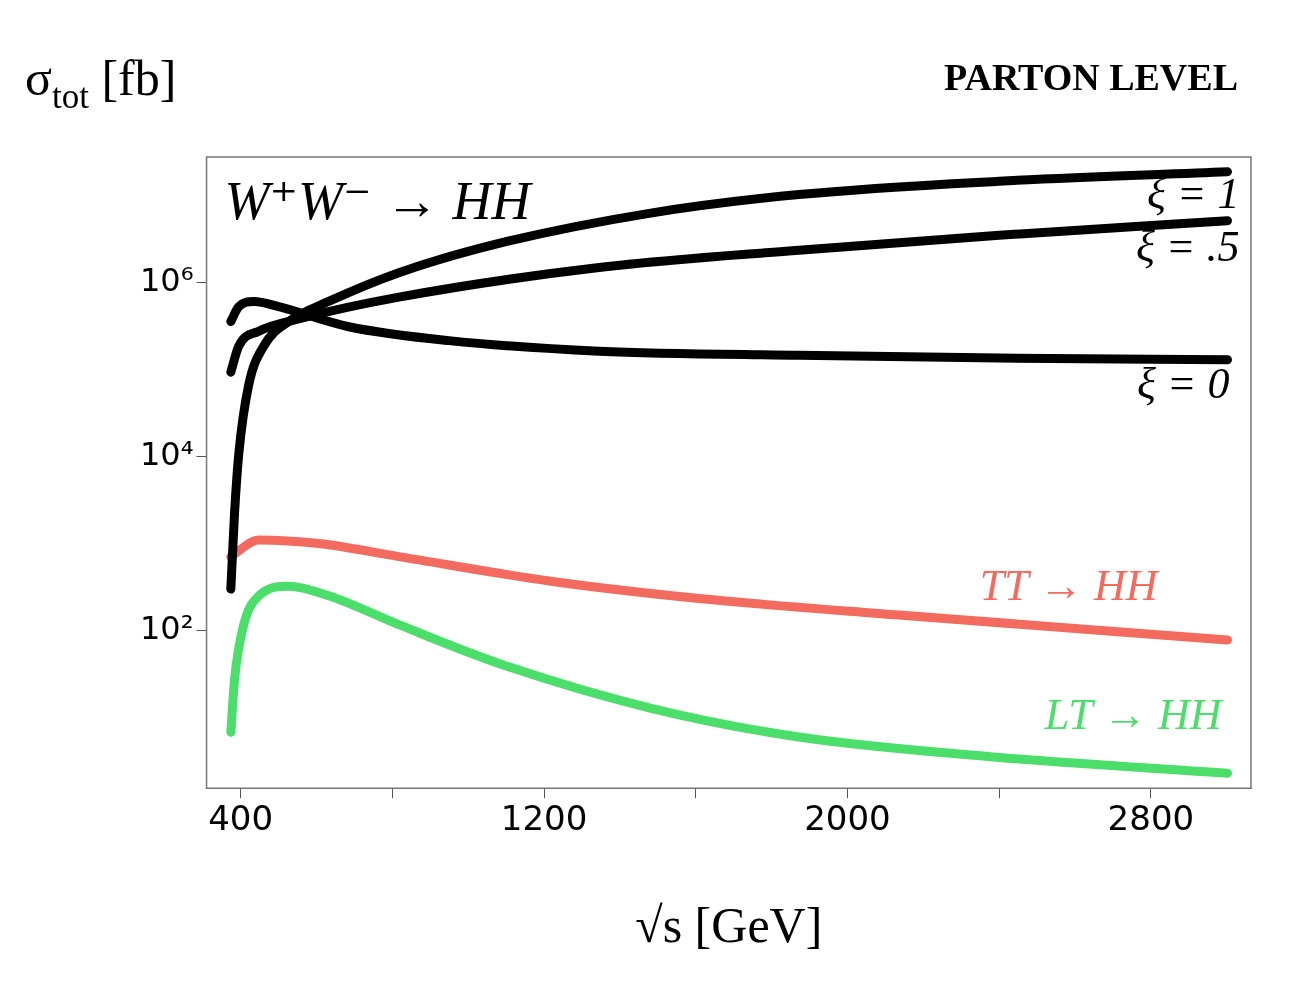 This screenshot has width=1291, height=995. Describe the element at coordinates (167, 627) in the screenshot. I see `y-tick-label: 10²` at that location.